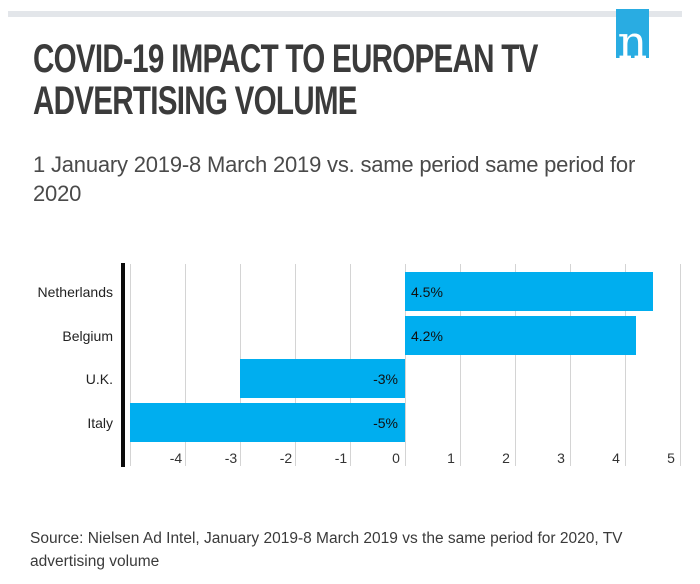 The width and height of the screenshot is (700, 584). I want to click on category-label: U.K., so click(99, 378).